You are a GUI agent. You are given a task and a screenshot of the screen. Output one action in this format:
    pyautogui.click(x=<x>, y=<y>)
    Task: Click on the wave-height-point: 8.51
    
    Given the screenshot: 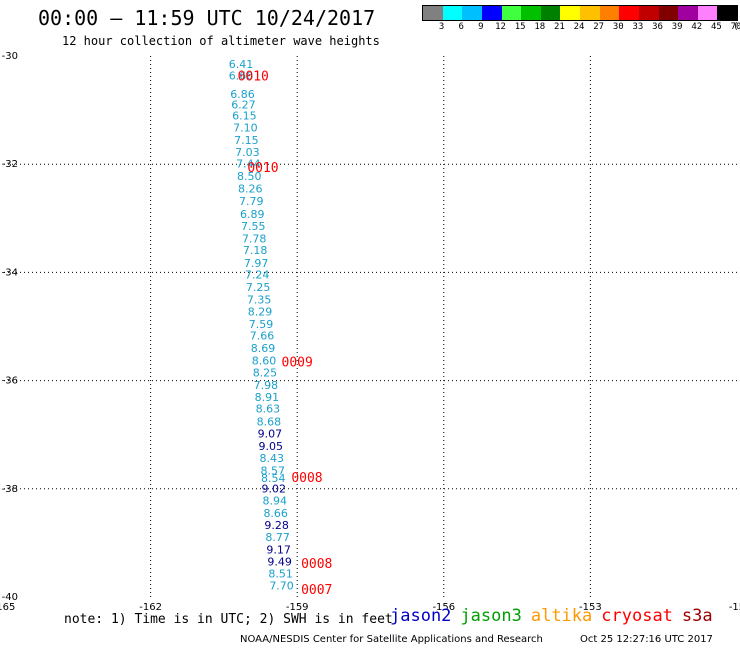 What is the action you would take?
    pyautogui.click(x=280, y=574)
    